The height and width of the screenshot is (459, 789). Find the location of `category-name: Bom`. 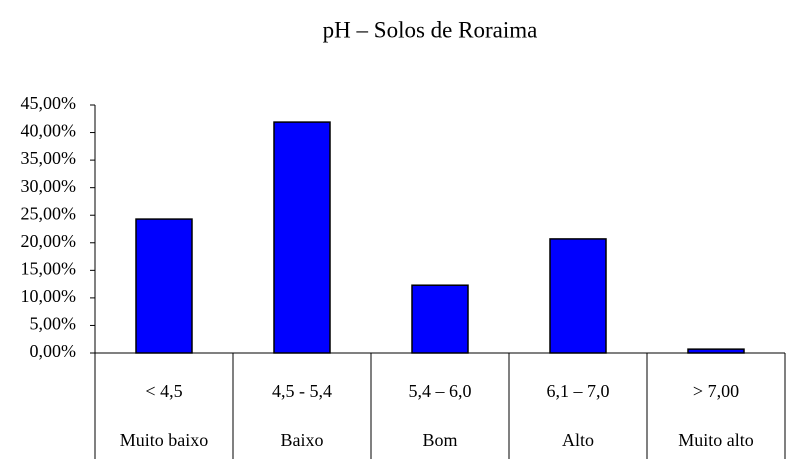

category-name: Bom is located at coordinates (439, 440).